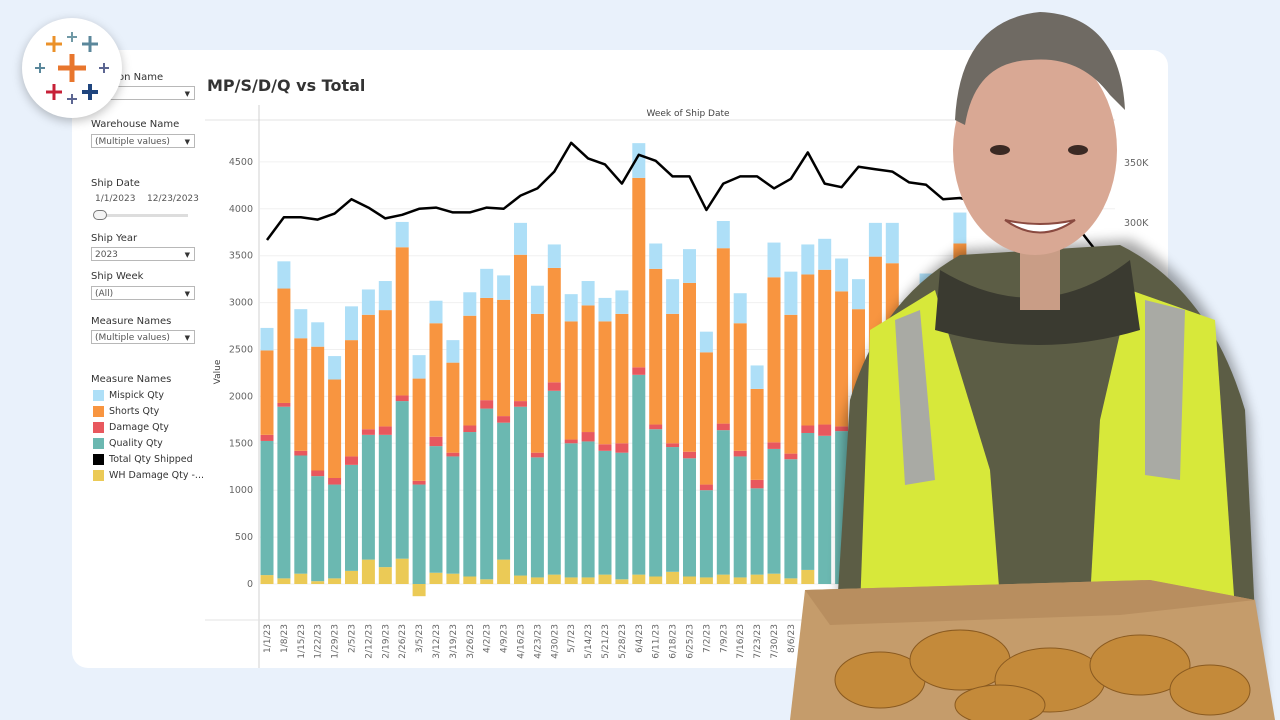 Image resolution: width=1280 pixels, height=720 pixels. Describe the element at coordinates (143, 254) in the screenshot. I see `filter-ship-year-select: 2023 ▼` at that location.